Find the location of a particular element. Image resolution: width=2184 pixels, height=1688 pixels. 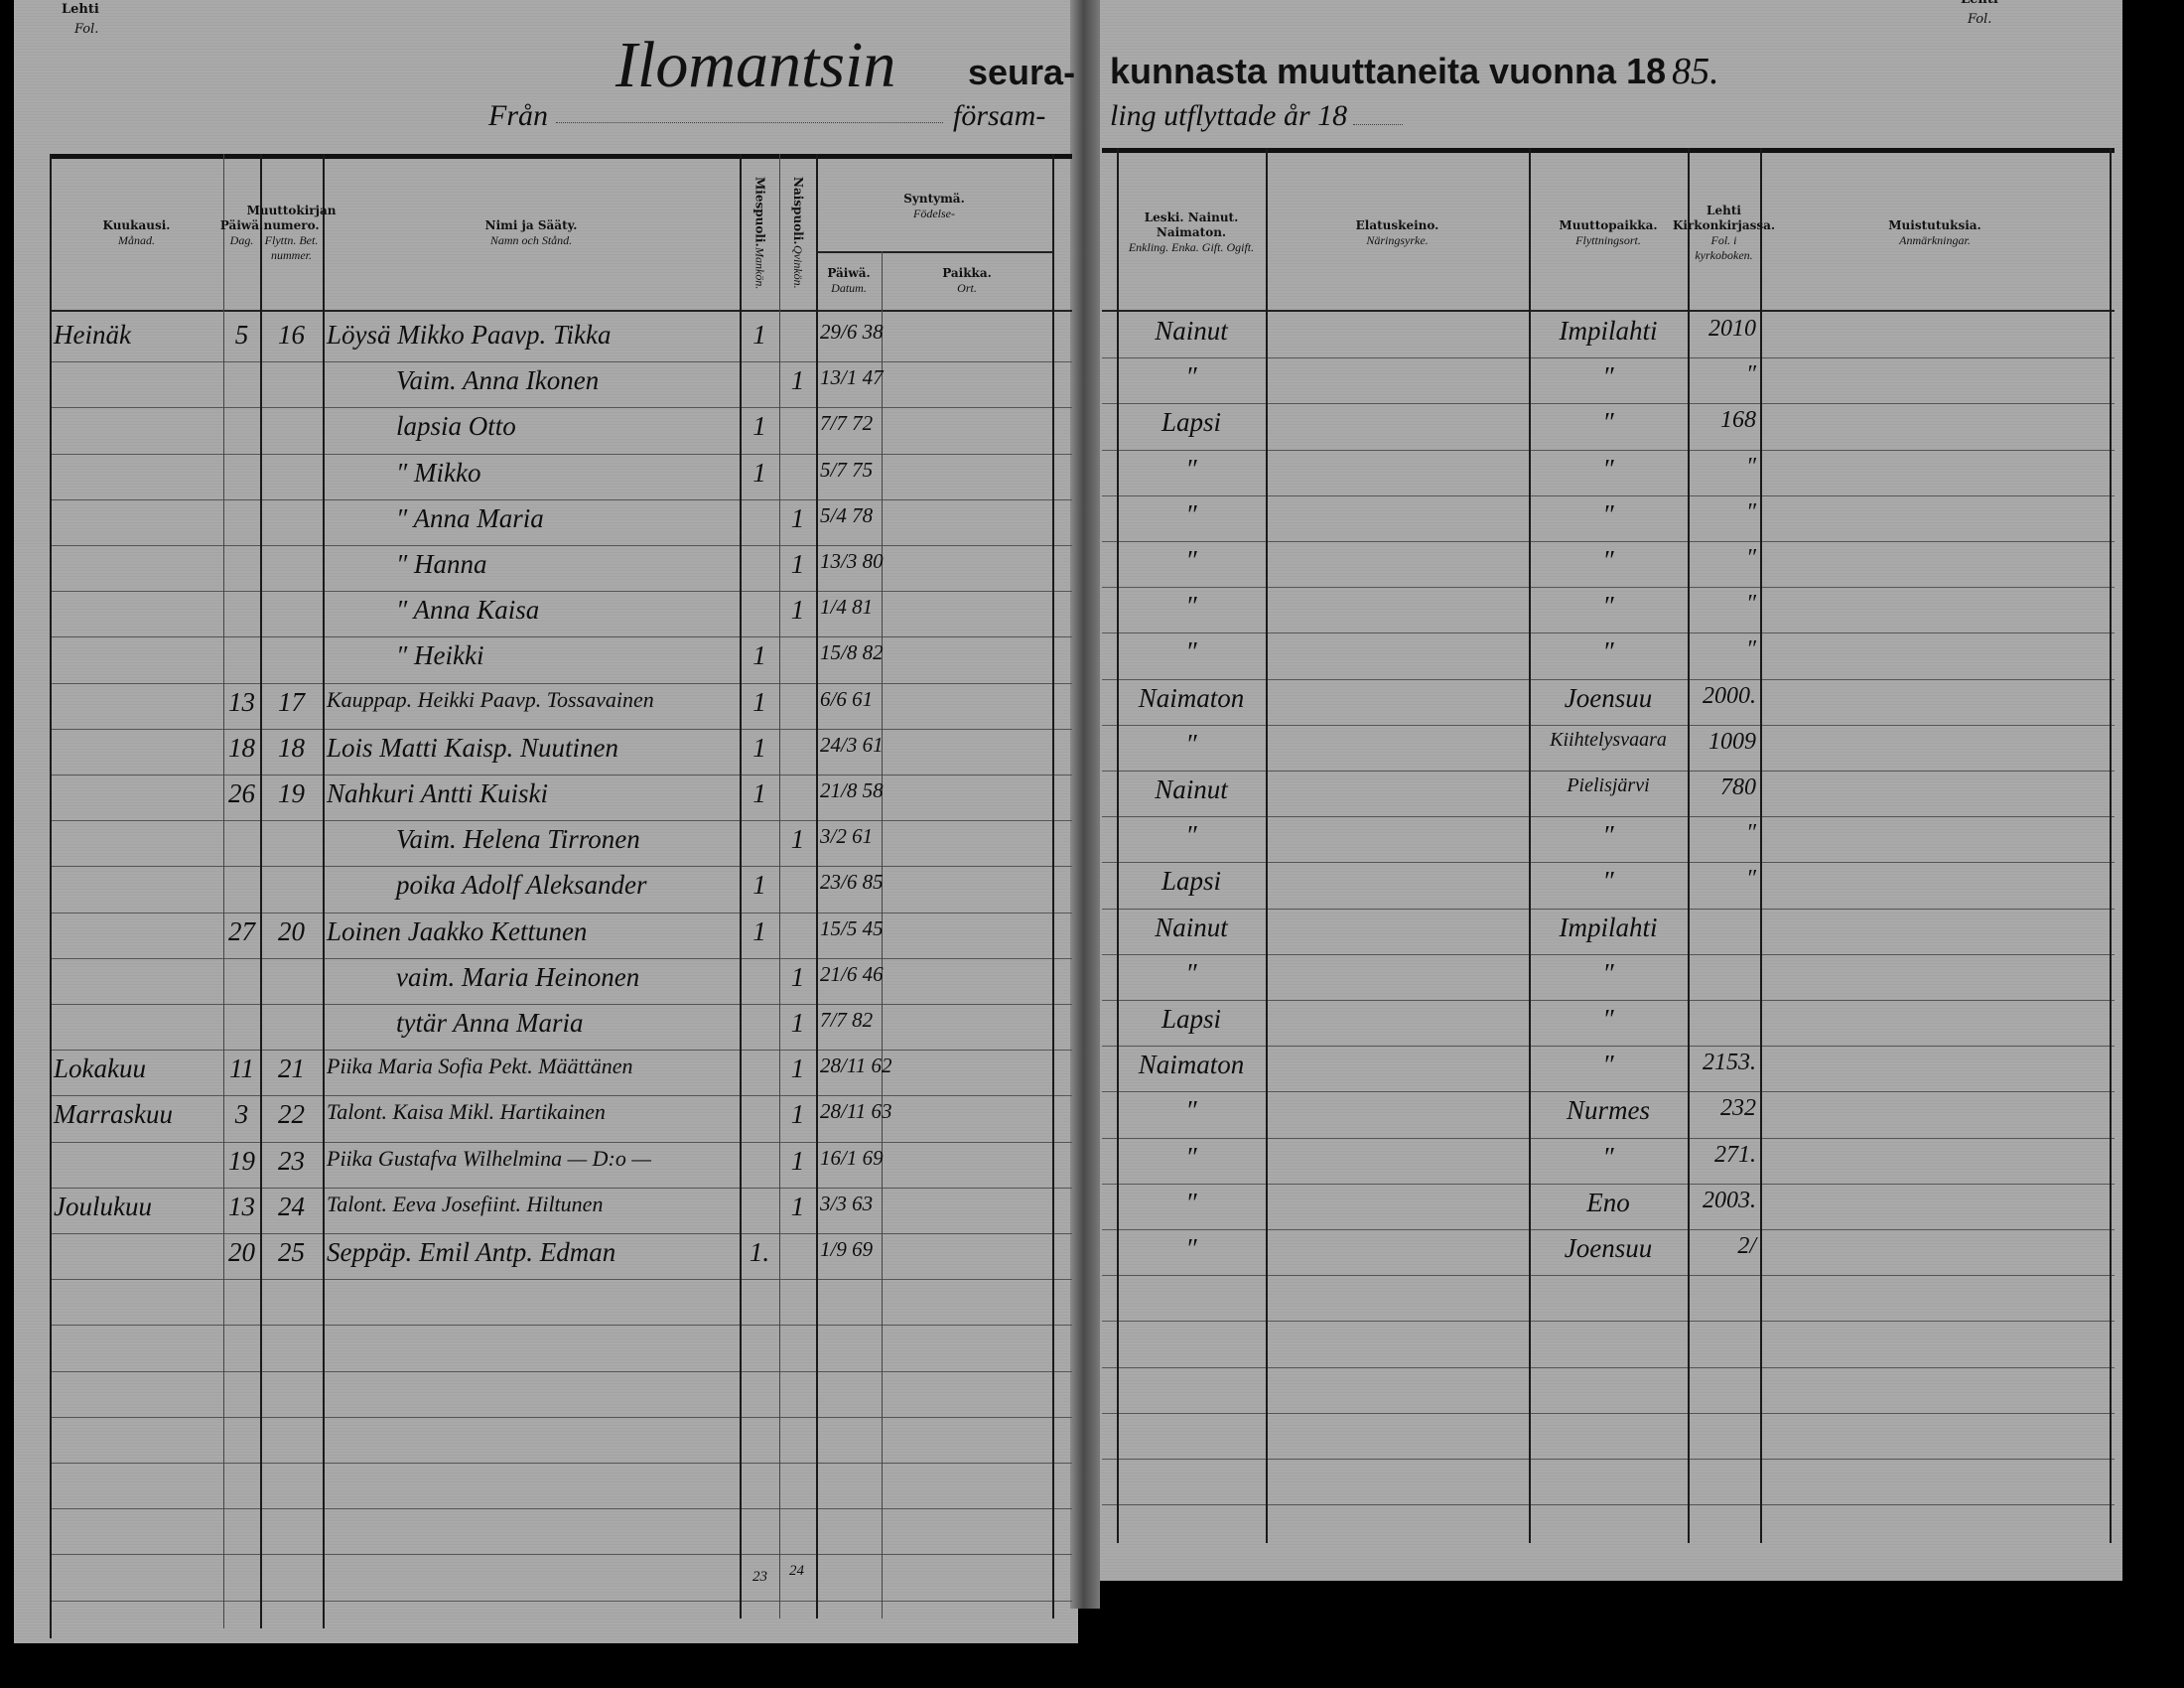

cell-number: 20 is located at coordinates (291, 930).